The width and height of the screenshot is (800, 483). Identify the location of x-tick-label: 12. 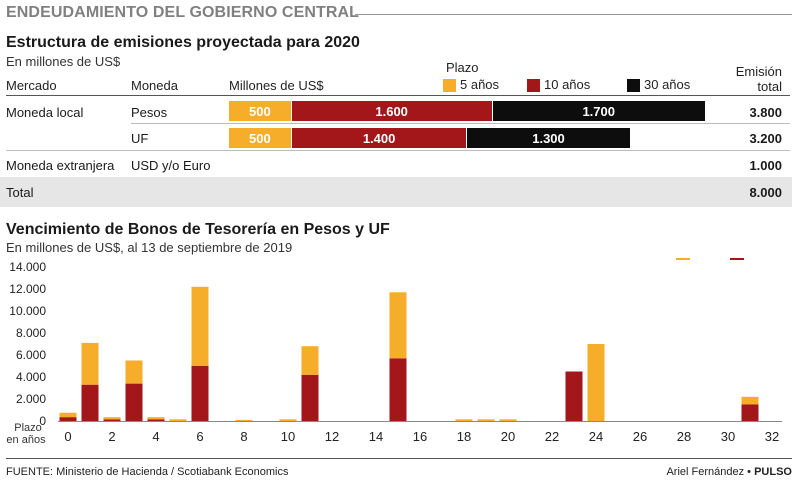
(332, 436).